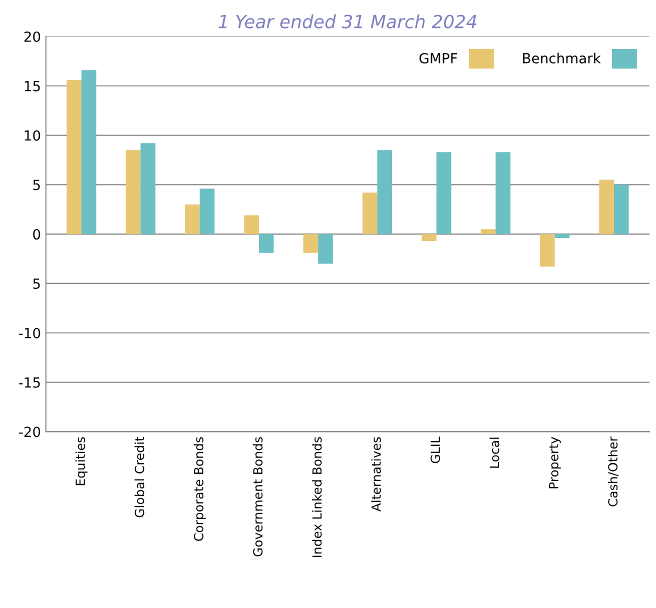 This screenshot has width=656, height=608. What do you see at coordinates (347, 21) in the screenshot?
I see `chart-title: 1 Year ended 31 March 2024` at bounding box center [347, 21].